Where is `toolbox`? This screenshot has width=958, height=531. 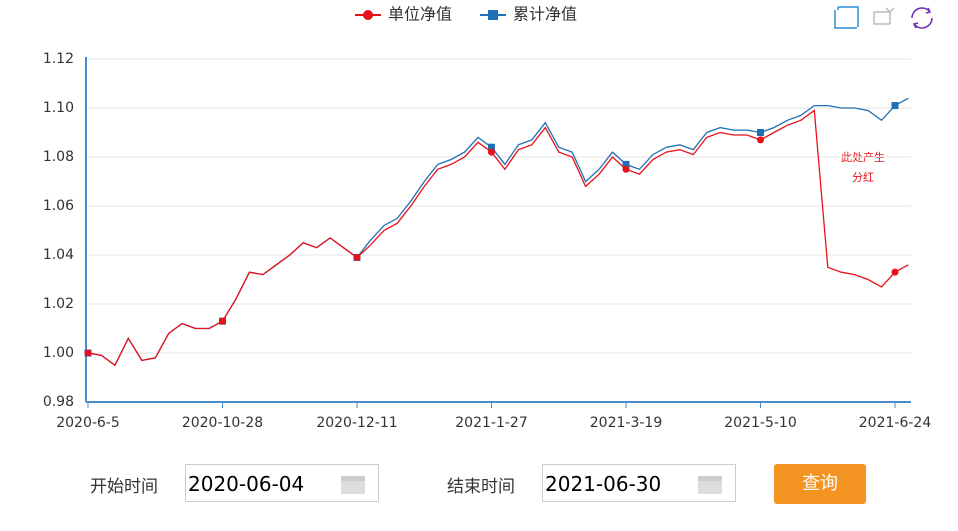 toolbox is located at coordinates (883, 17).